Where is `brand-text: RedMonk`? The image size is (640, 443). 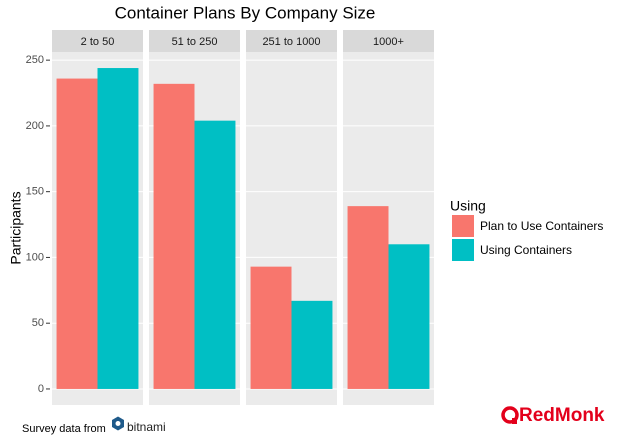 brand-text: RedMonk is located at coordinates (562, 415).